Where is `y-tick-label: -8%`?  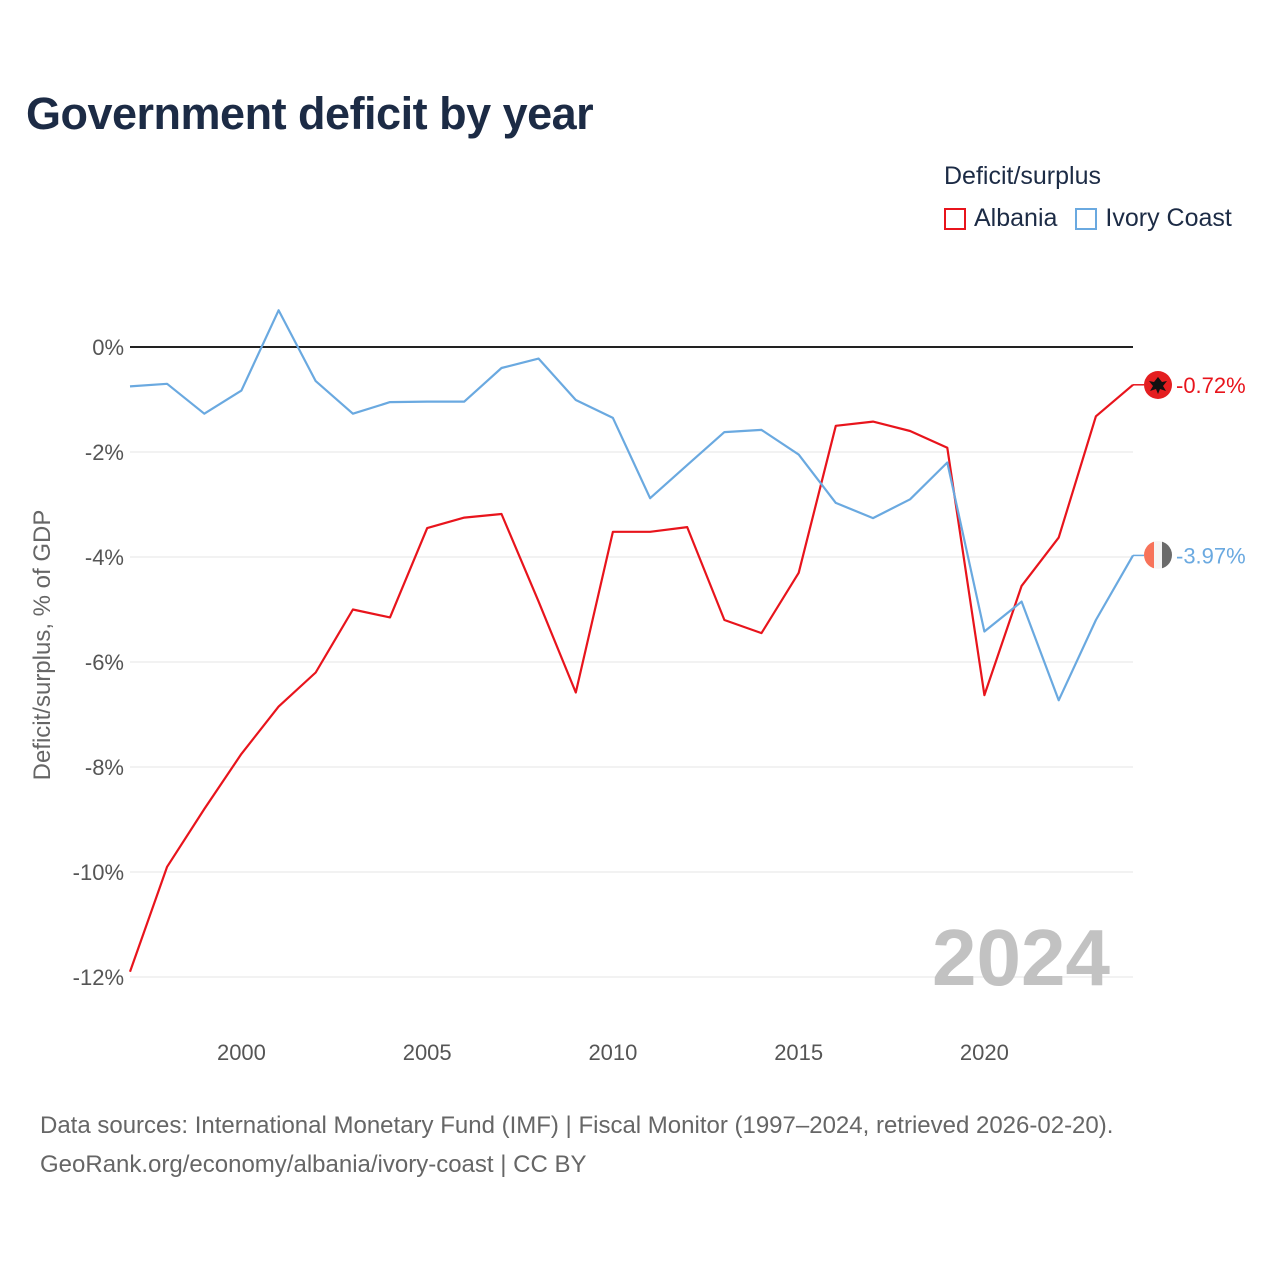
y-tick-label: -8% is located at coordinates (104, 767).